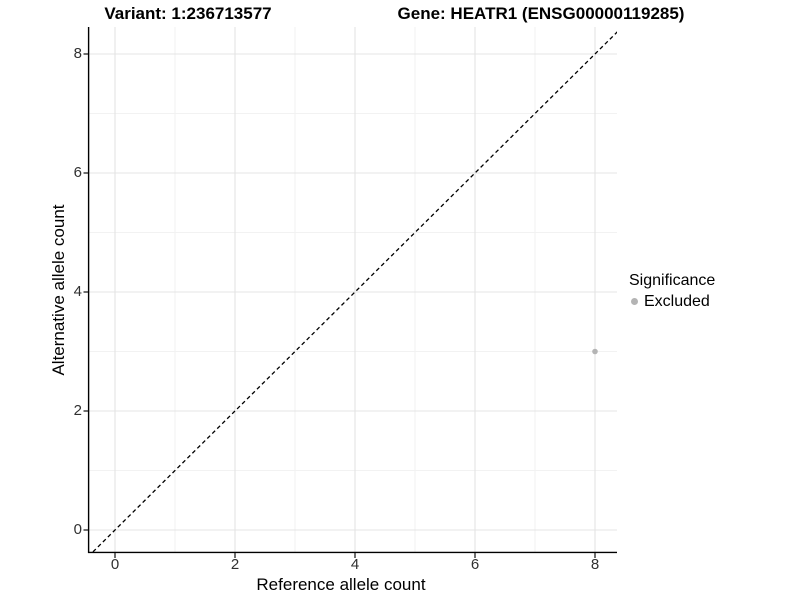 The image size is (800, 600). Describe the element at coordinates (77, 291) in the screenshot. I see `y-tick-label: 4` at that location.